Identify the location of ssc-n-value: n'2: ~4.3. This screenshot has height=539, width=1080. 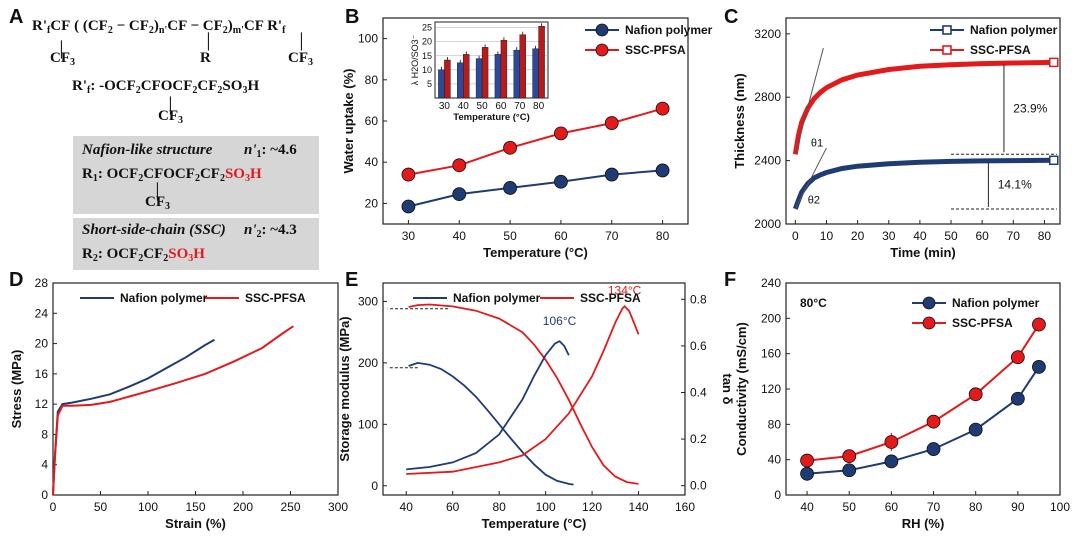
(270, 231).